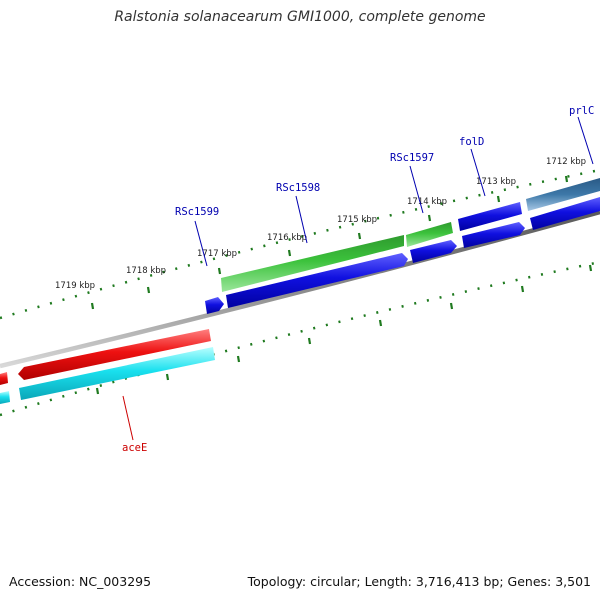 The image size is (600, 600). Describe the element at coordinates (581, 111) in the screenshot. I see `gene-label-prlc: prlC` at that location.